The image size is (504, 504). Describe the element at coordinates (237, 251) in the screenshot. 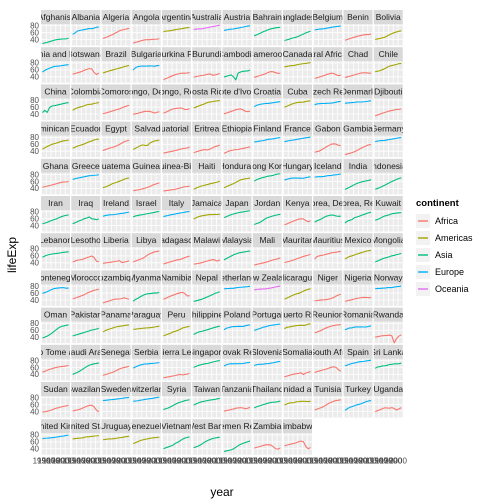

I see `facet-panel: Malaysia` at that location.